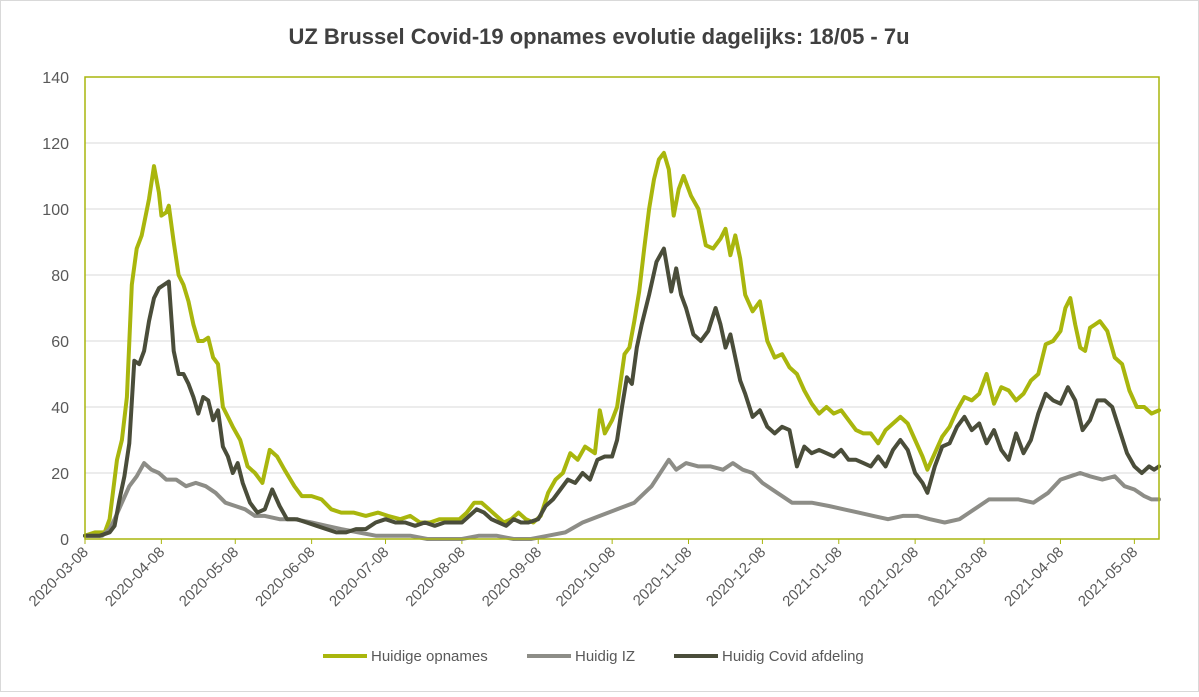 The width and height of the screenshot is (1199, 697). Describe the element at coordinates (60, 474) in the screenshot. I see `y-tick-label: 20` at that location.